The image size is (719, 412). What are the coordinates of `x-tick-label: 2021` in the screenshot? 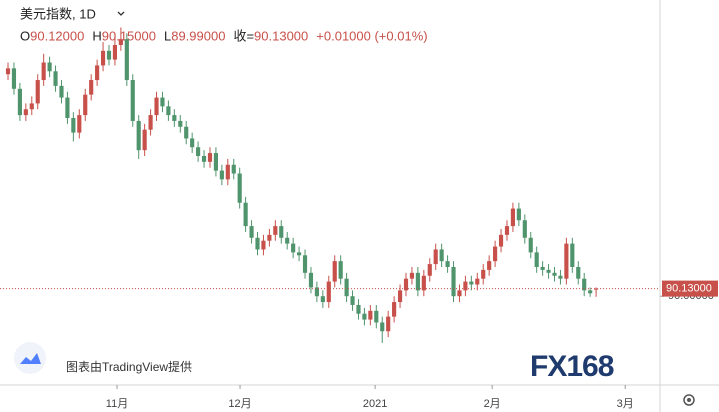 It's located at (375, 404).